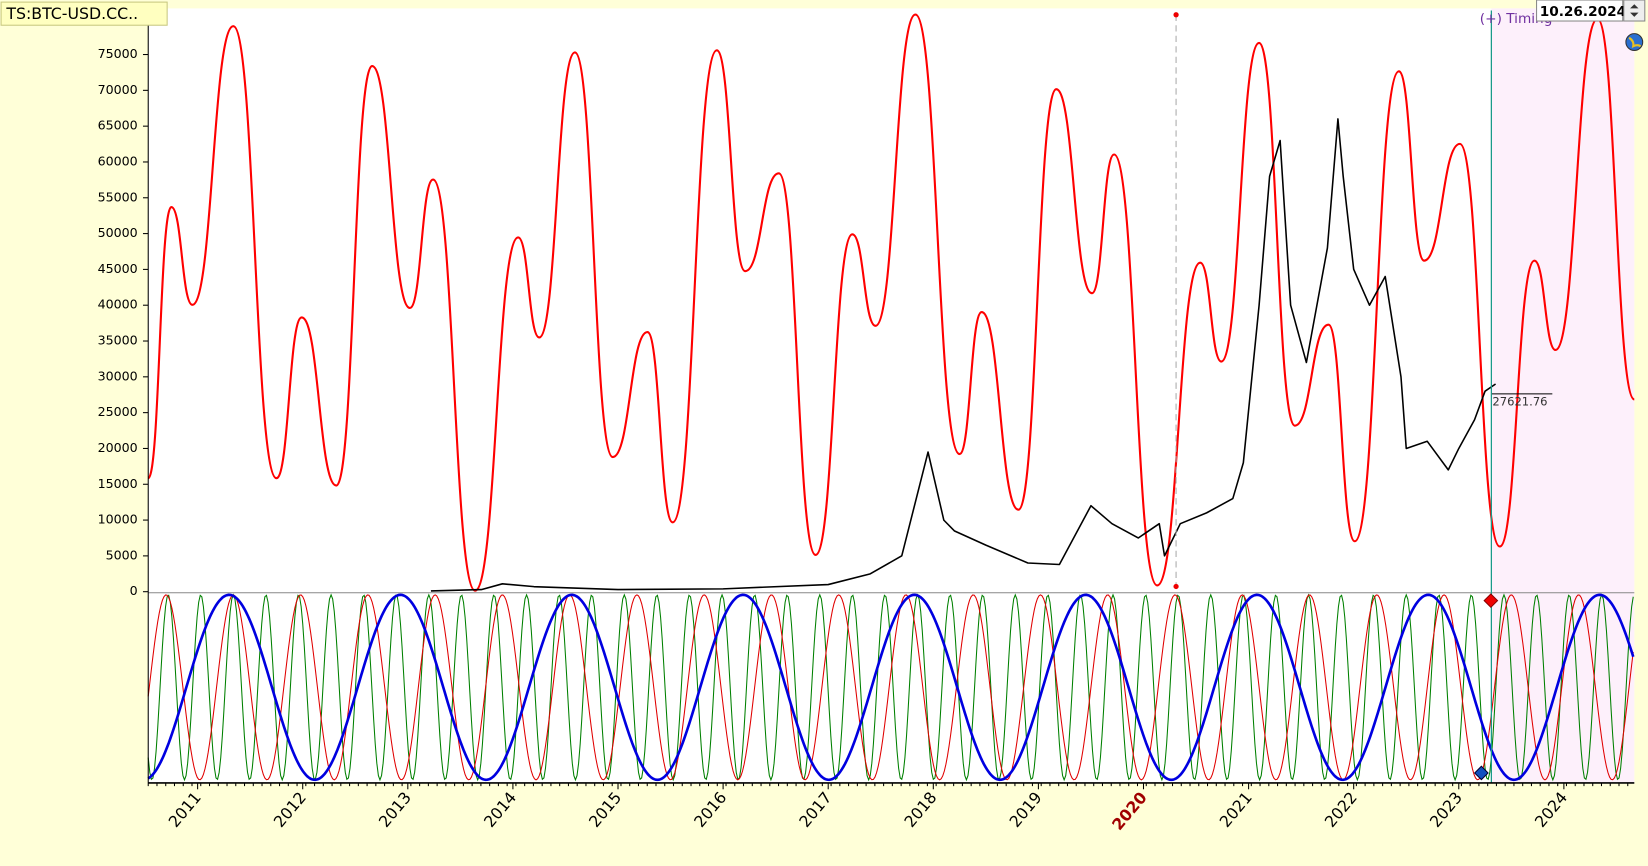 Image resolution: width=1648 pixels, height=866 pixels. What do you see at coordinates (118, 483) in the screenshot?
I see `y-tick-label: 15000` at bounding box center [118, 483].